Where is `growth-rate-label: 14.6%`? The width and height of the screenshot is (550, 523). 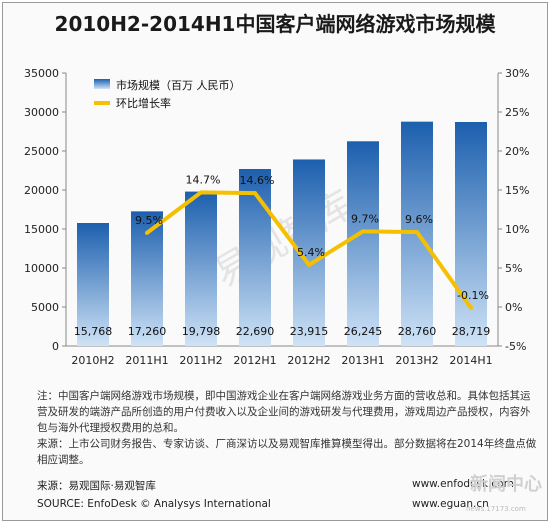 growth-rate-label: 14.6% is located at coordinates (257, 180).